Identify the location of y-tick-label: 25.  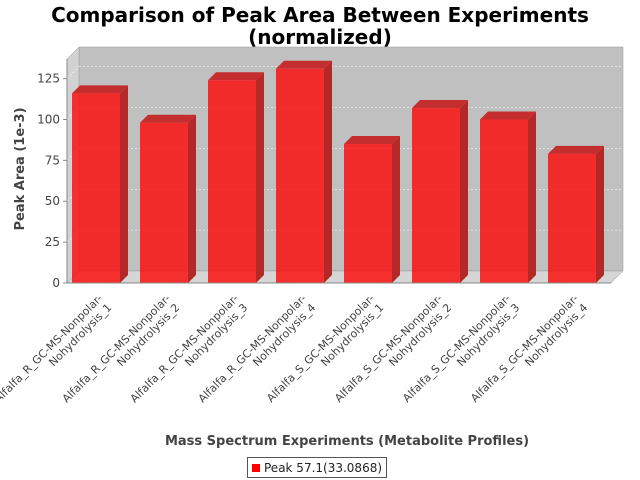
(52, 242).